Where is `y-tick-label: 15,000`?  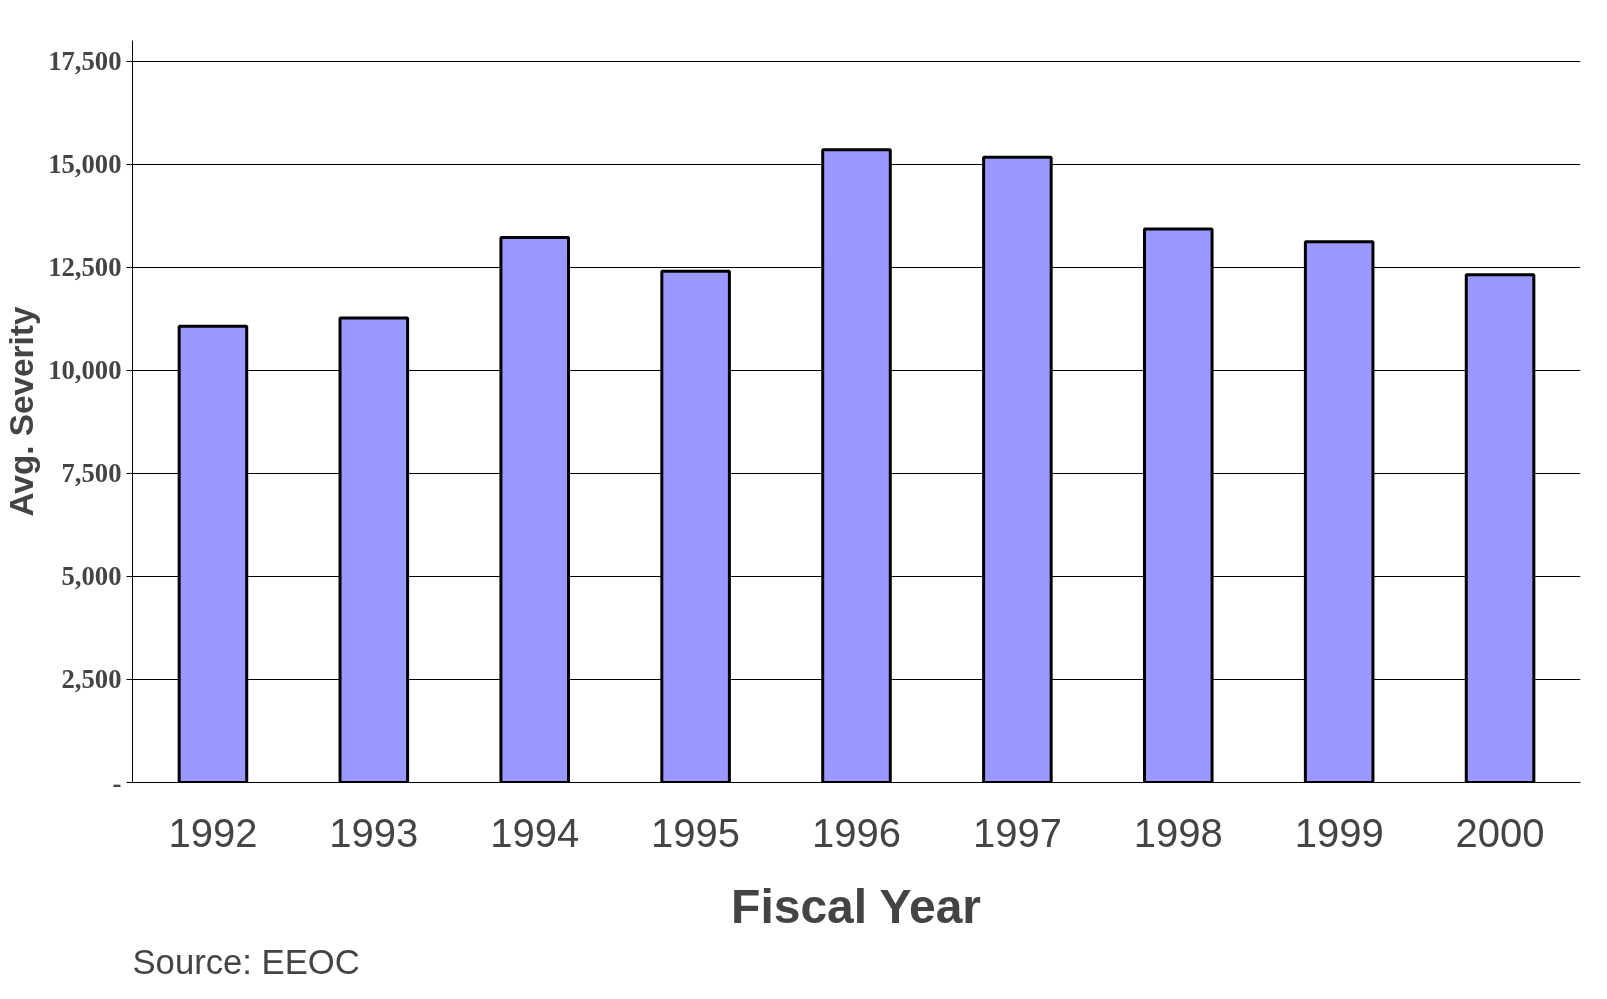 y-tick-label: 15,000 is located at coordinates (85, 164).